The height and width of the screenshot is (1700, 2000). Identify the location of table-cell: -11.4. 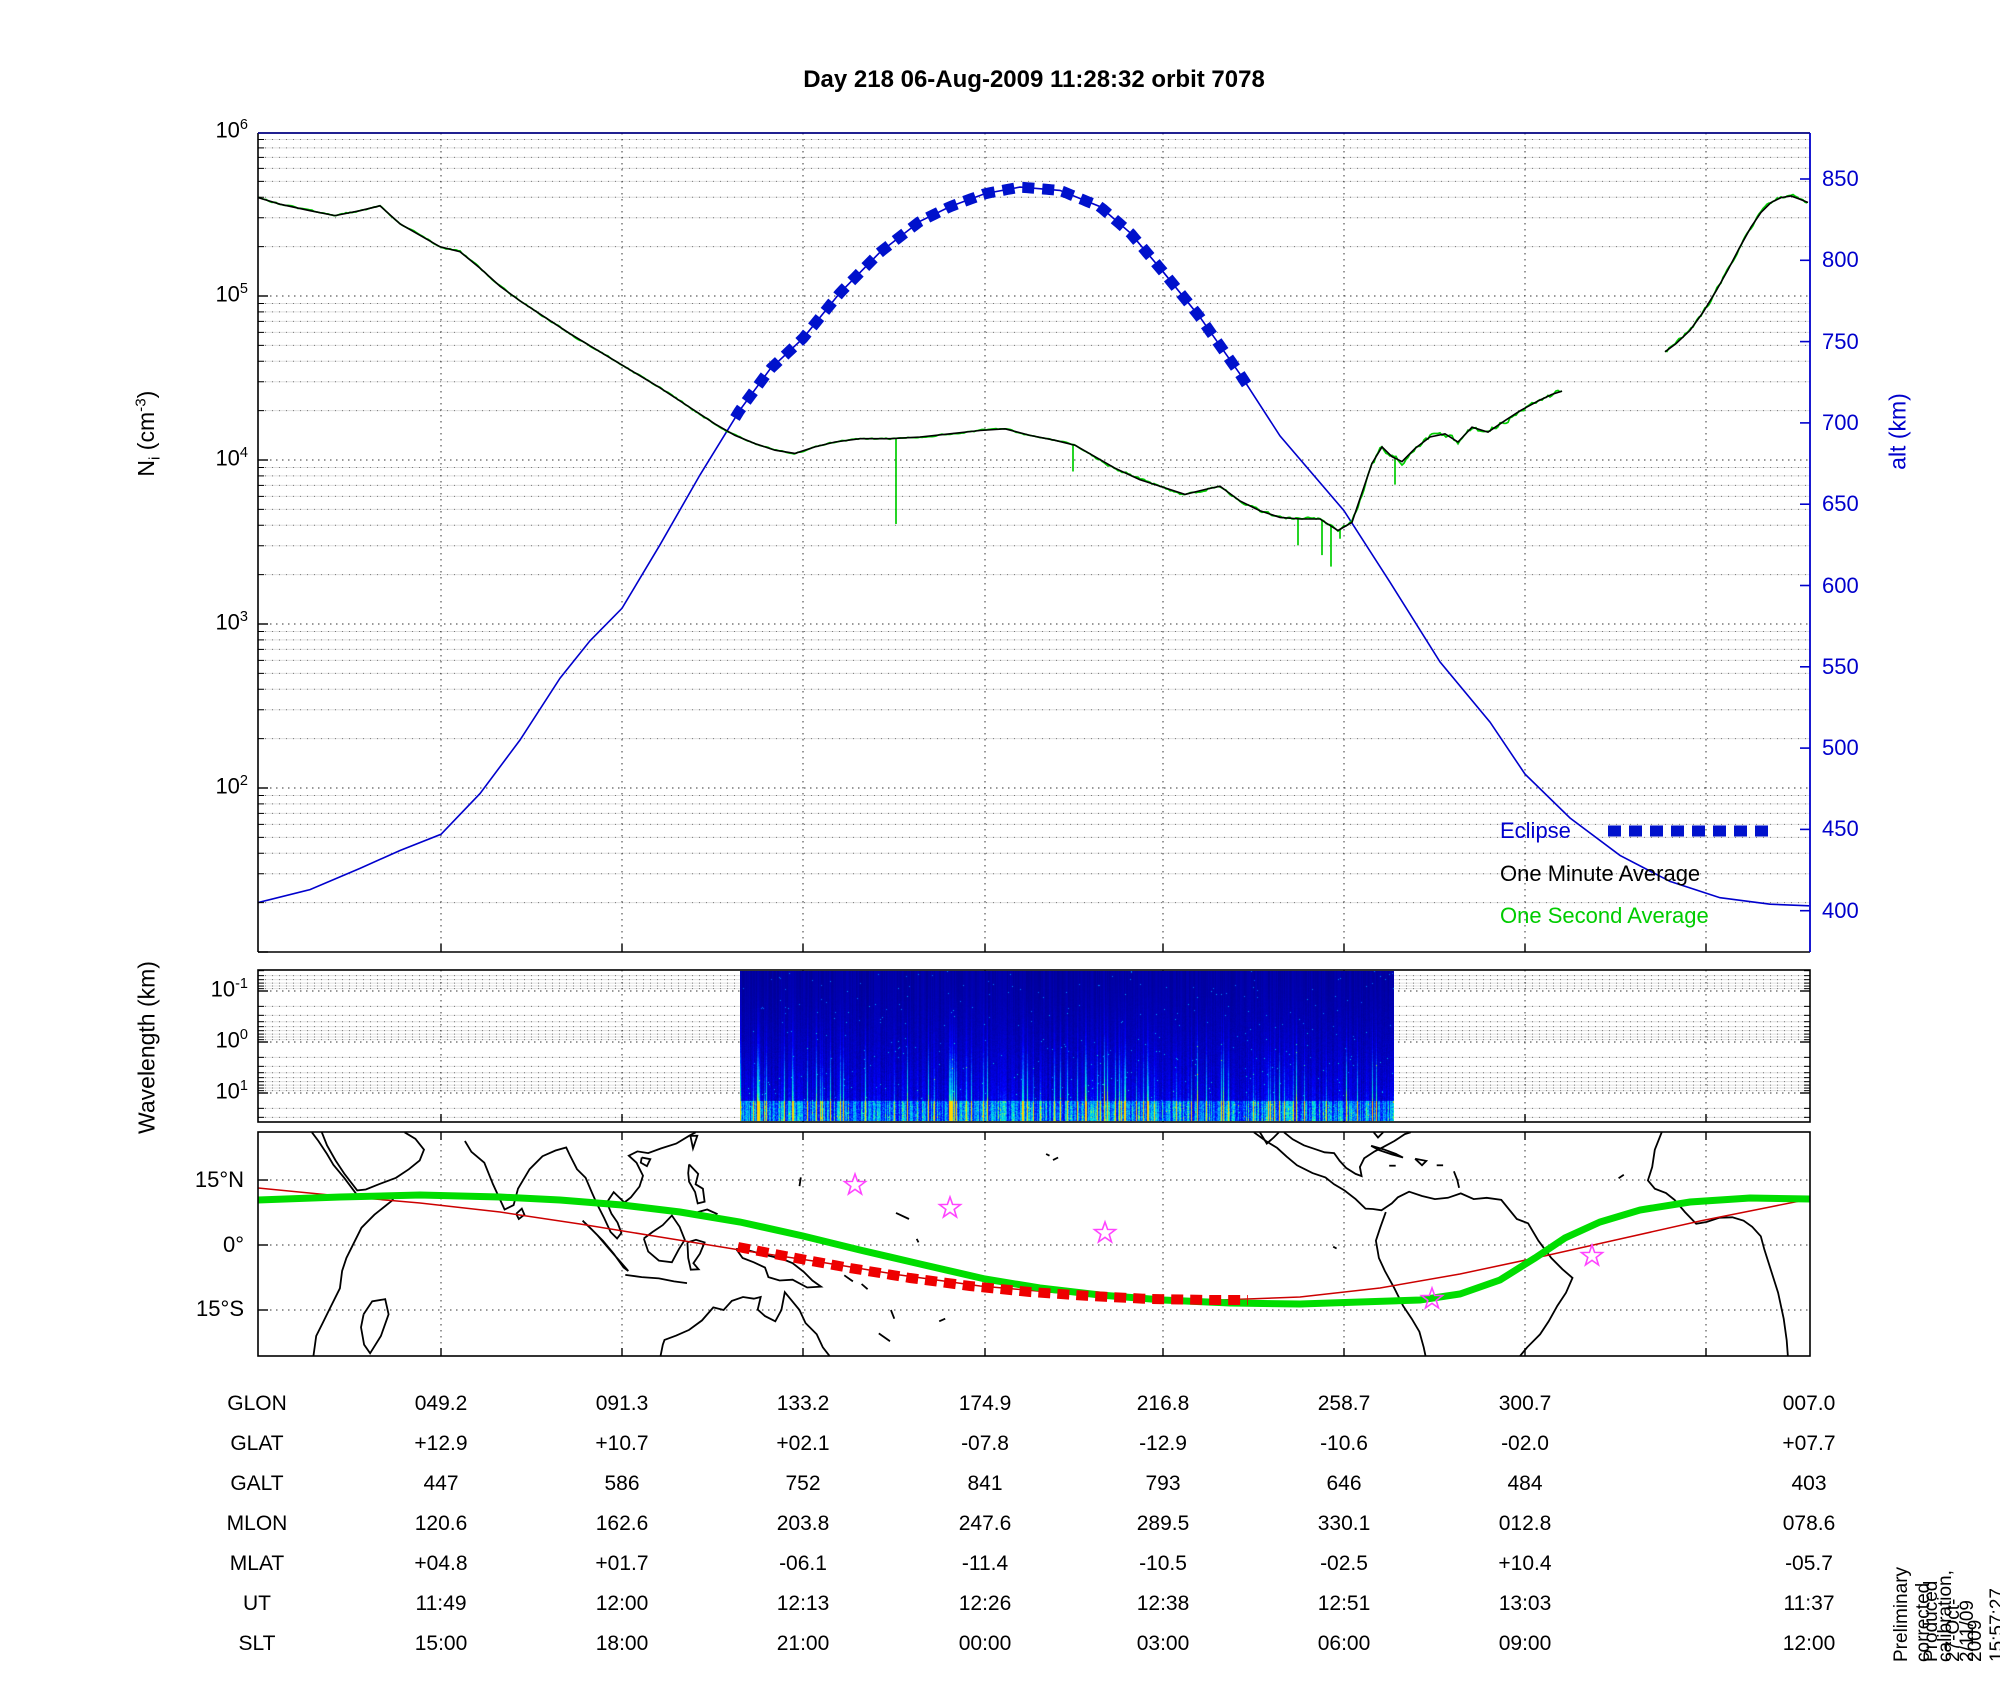
(985, 1563).